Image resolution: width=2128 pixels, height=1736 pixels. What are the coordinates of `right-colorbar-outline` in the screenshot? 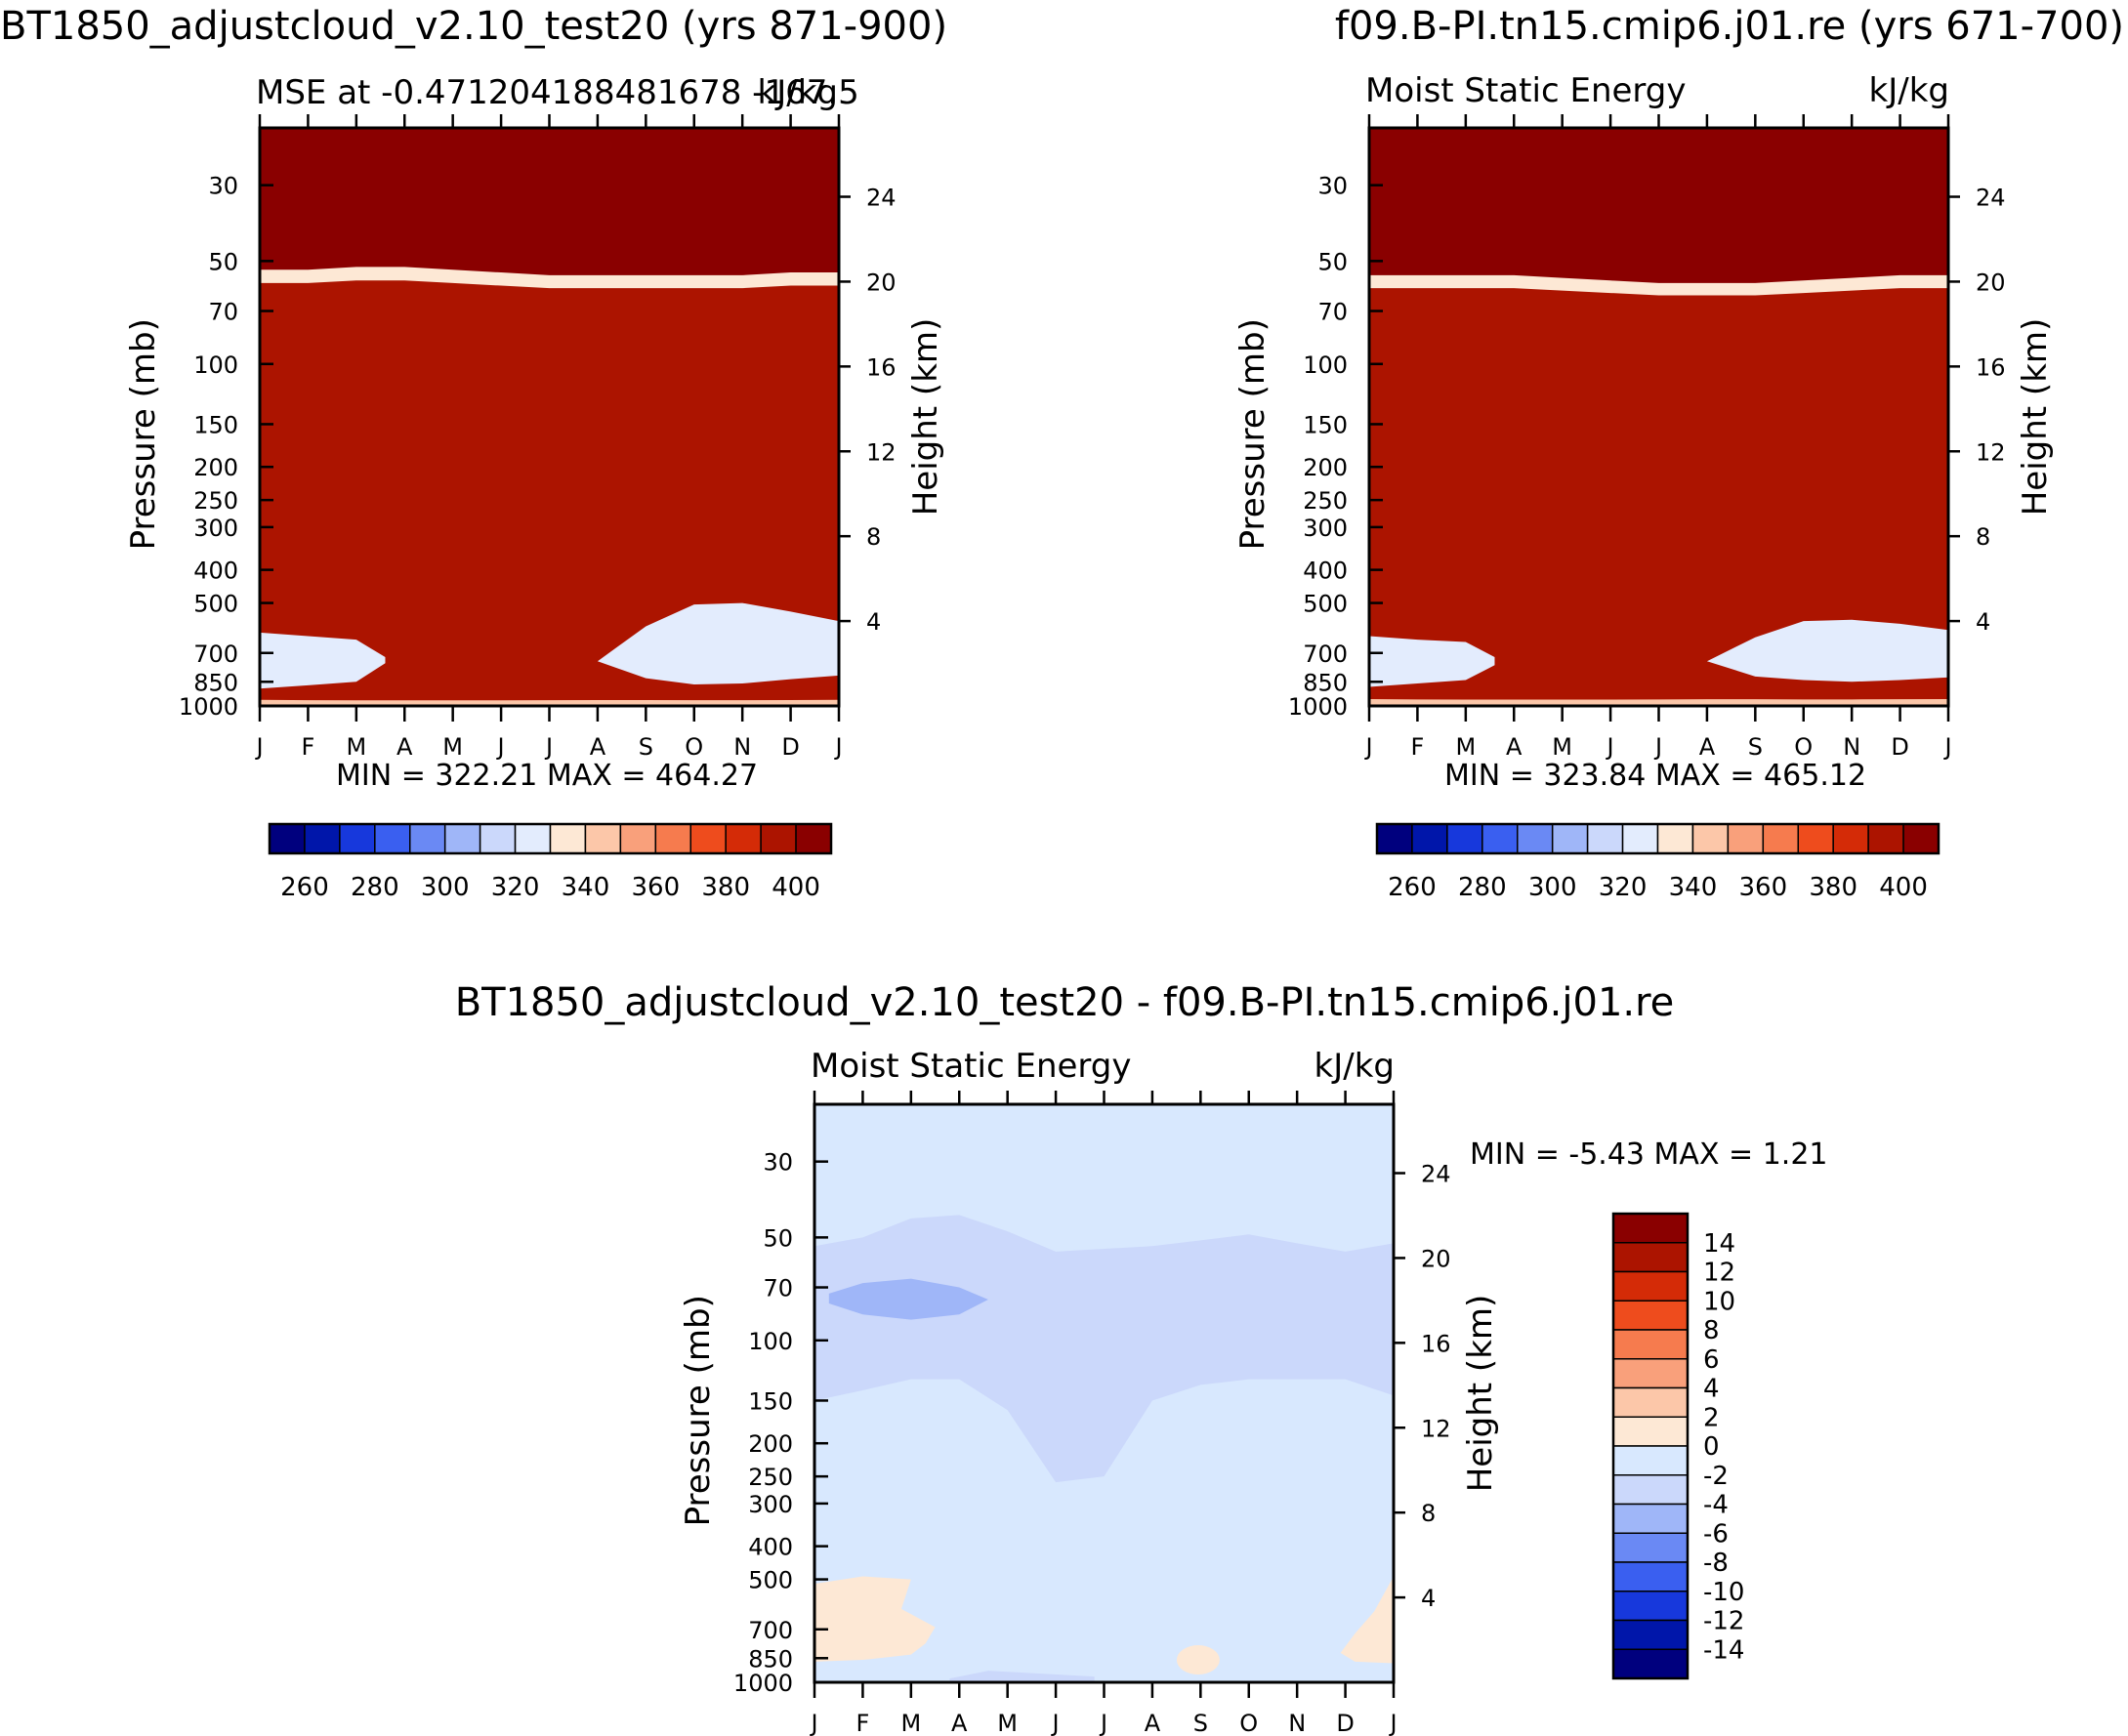 It's located at (1657, 838).